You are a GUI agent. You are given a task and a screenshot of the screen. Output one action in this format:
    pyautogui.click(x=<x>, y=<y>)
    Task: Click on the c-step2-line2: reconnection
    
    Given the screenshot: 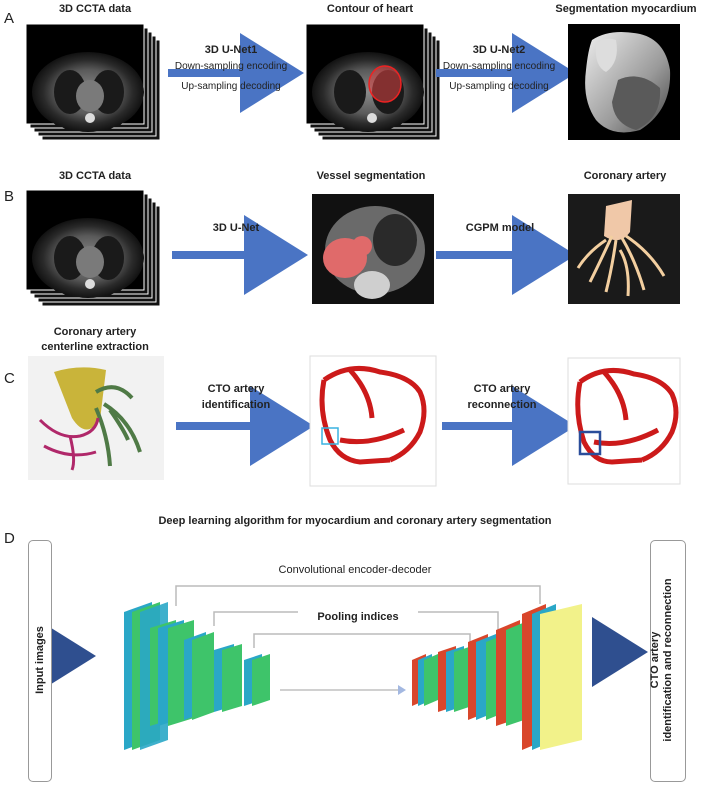 What is the action you would take?
    pyautogui.click(x=502, y=405)
    